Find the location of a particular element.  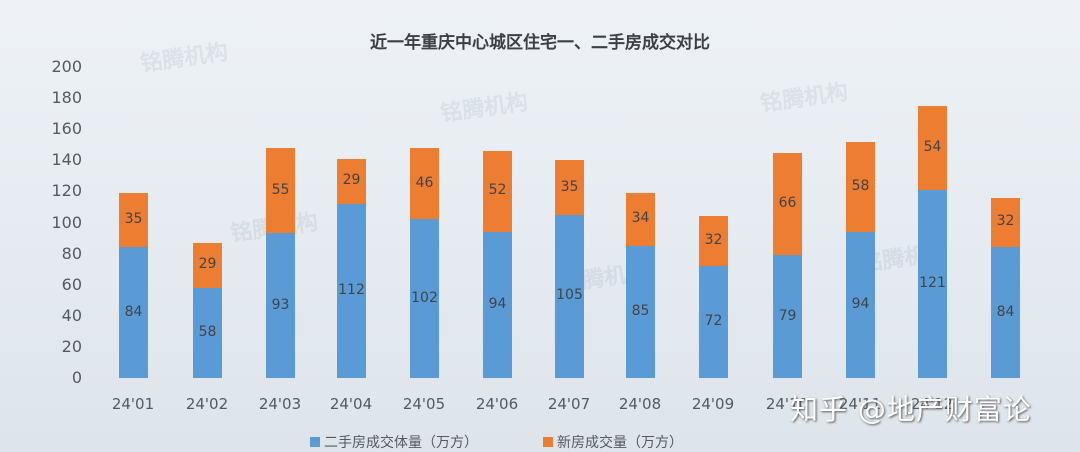

stacked-bar: 66 79 is located at coordinates (787, 265).